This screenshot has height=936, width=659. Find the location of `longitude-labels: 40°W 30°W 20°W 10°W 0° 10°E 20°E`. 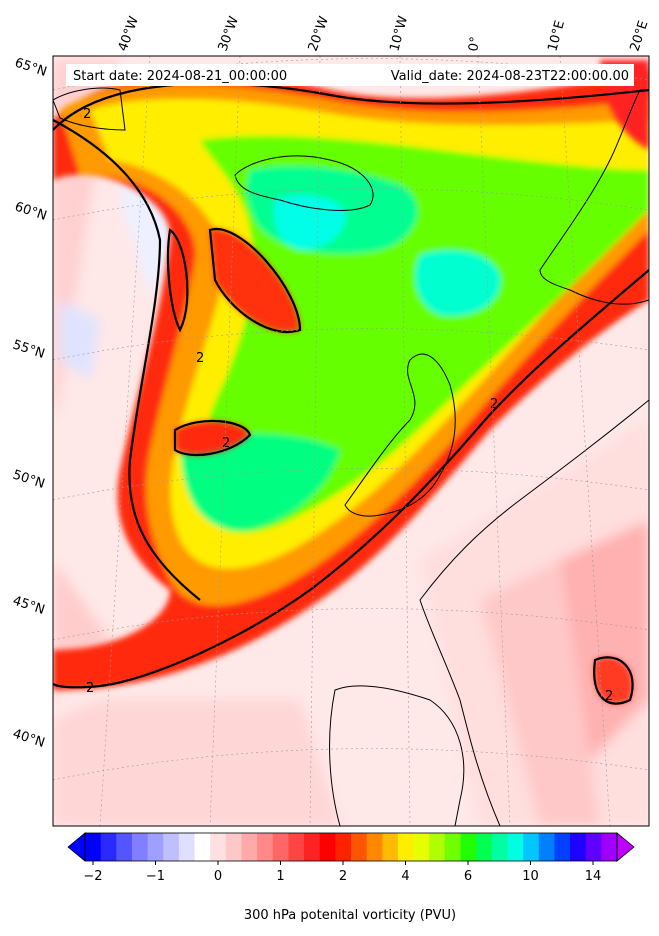

longitude-labels: 40°W 30°W 20°W 10°W 0° 10°E 20°E is located at coordinates (384, 33).